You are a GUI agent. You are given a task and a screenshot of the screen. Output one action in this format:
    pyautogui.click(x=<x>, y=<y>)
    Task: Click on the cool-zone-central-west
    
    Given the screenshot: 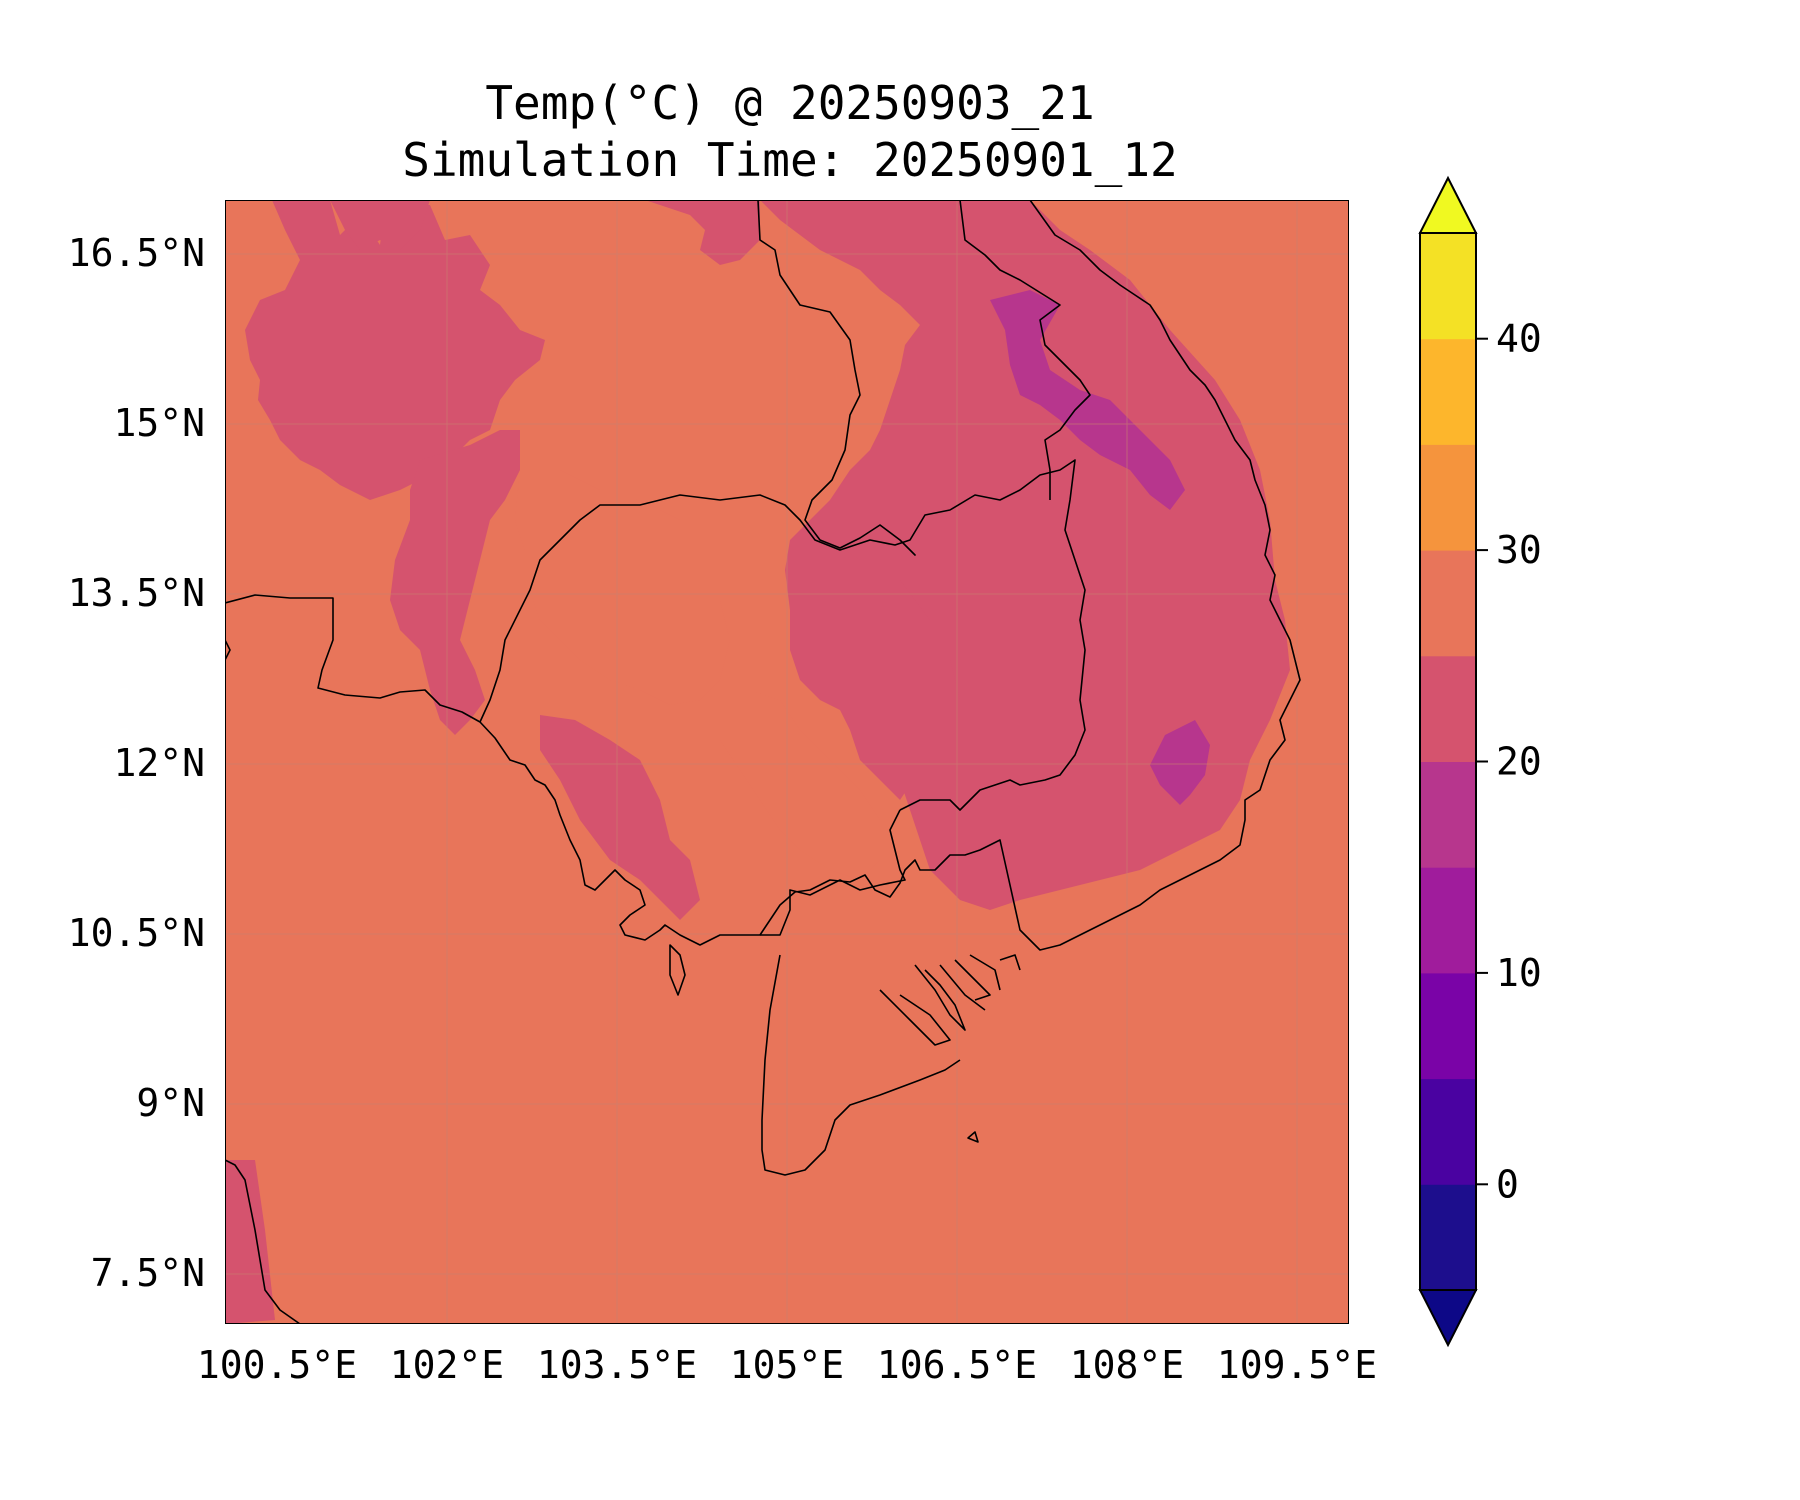 What is the action you would take?
    pyautogui.click(x=455, y=582)
    